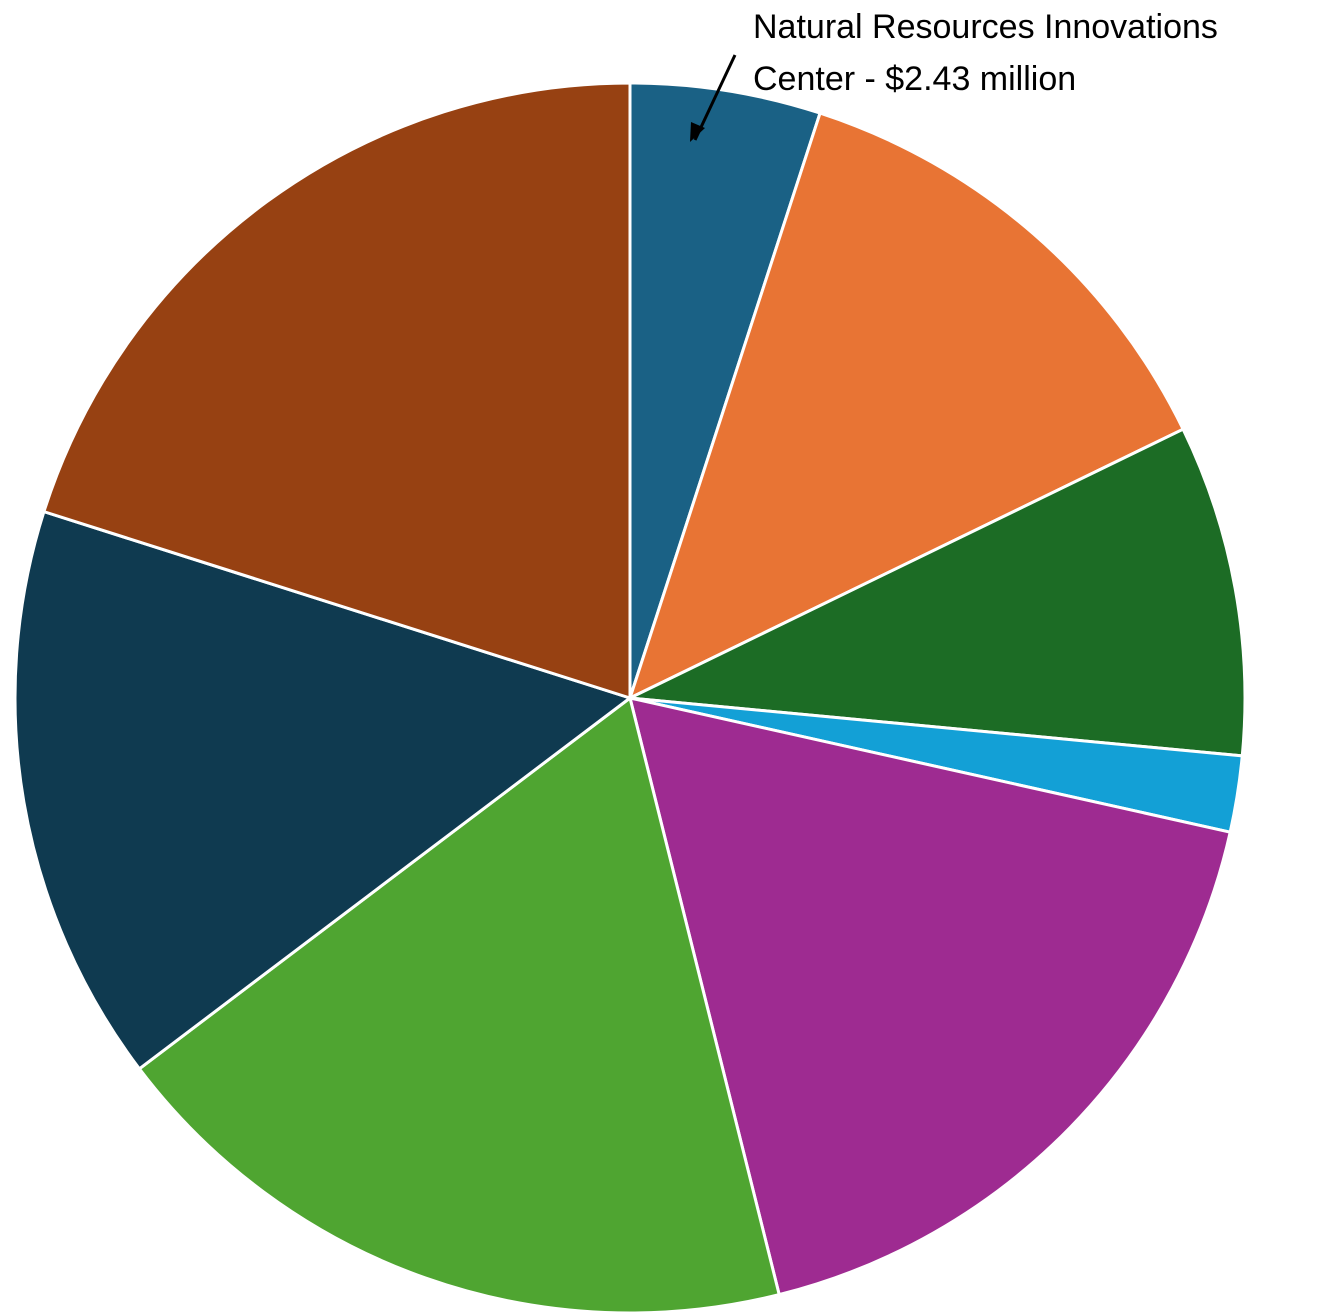  I want to click on annotation-arrowhead, so click(697, 132).